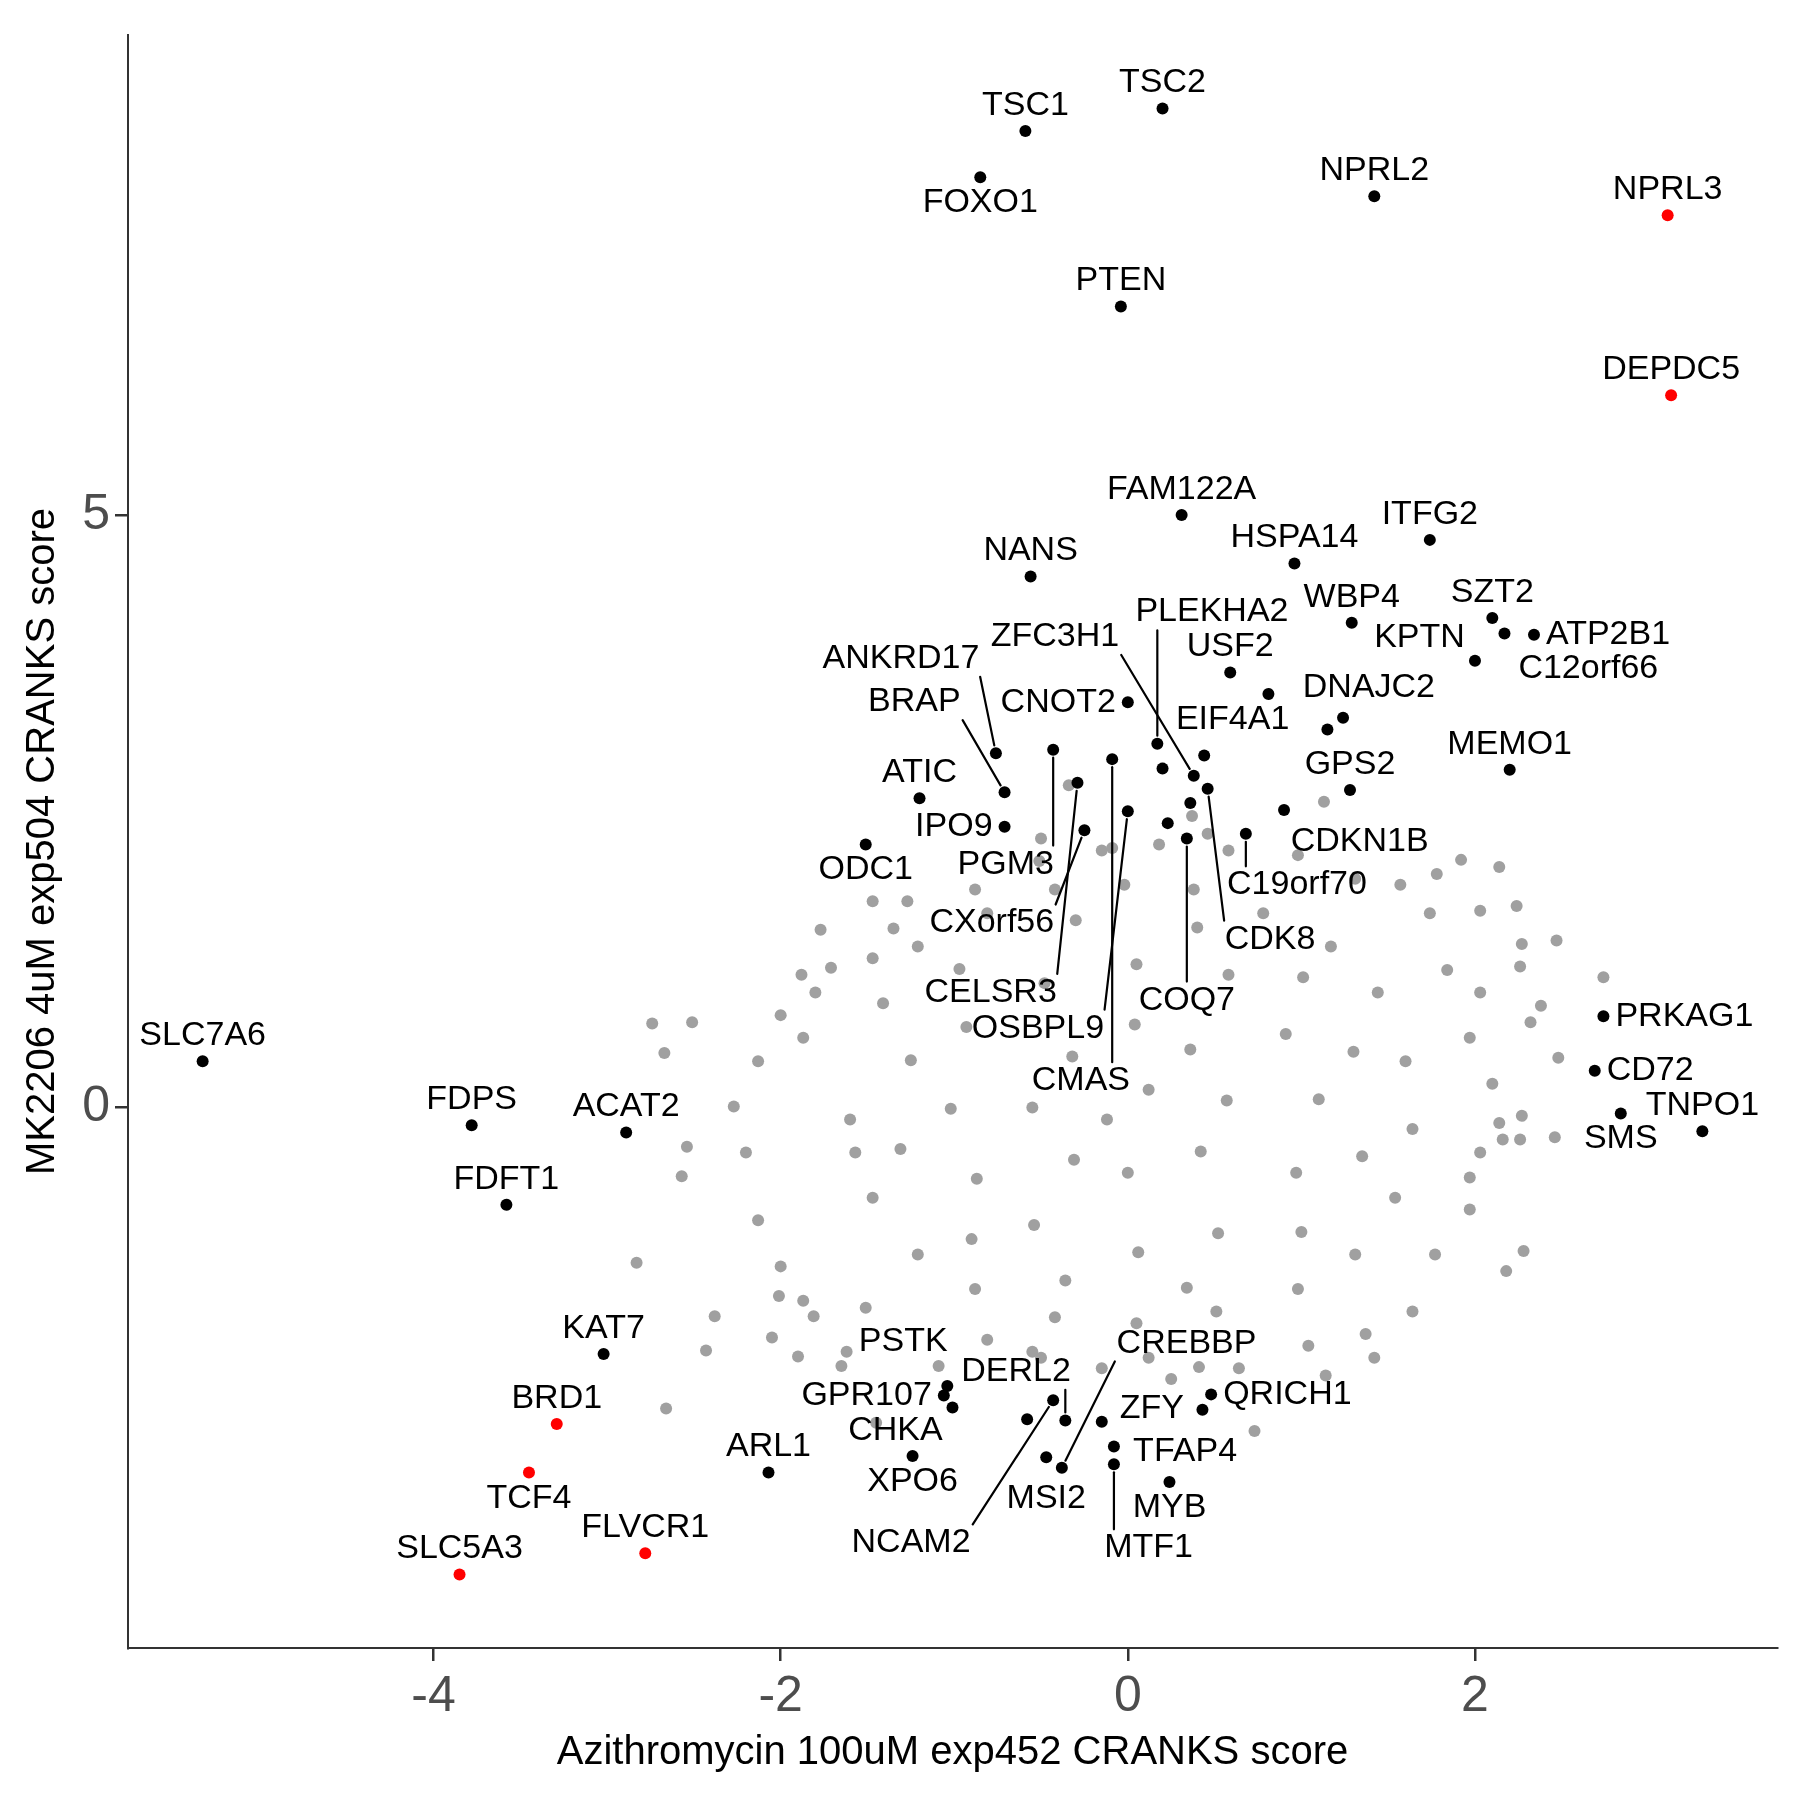 This screenshot has width=1800, height=1800. I want to click on annotation: CMAS, so click(1081, 1078).